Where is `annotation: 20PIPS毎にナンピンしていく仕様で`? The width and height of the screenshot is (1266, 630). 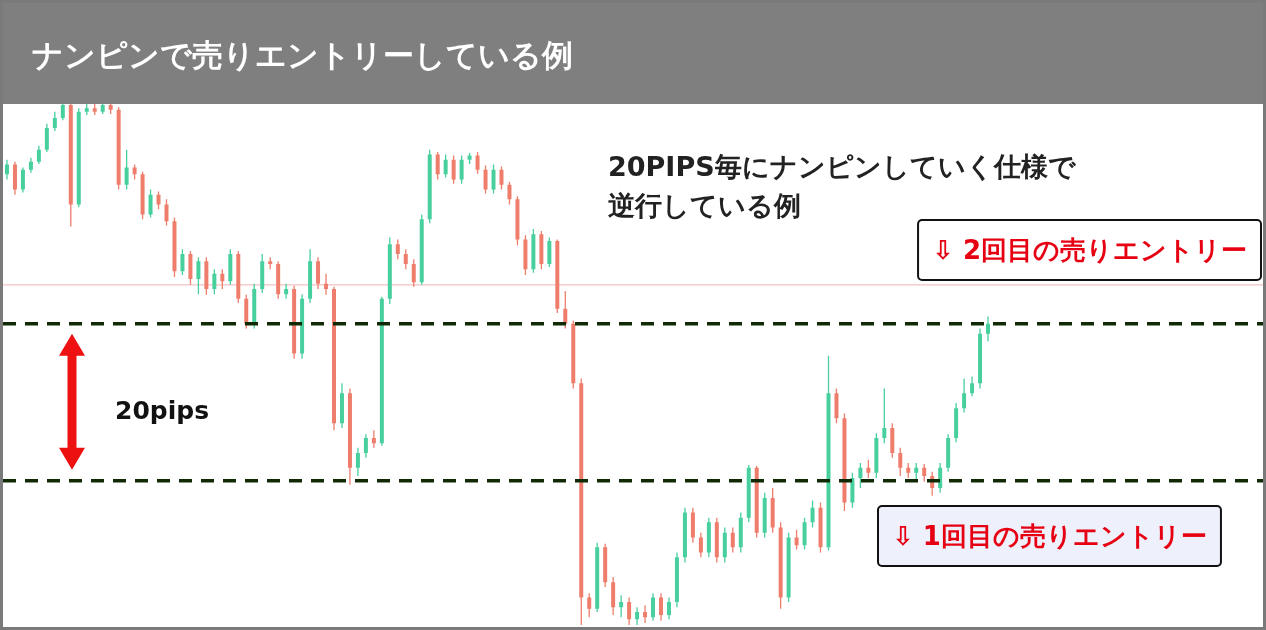 annotation: 20PIPS毎にナンピンしていく仕様で is located at coordinates (842, 166).